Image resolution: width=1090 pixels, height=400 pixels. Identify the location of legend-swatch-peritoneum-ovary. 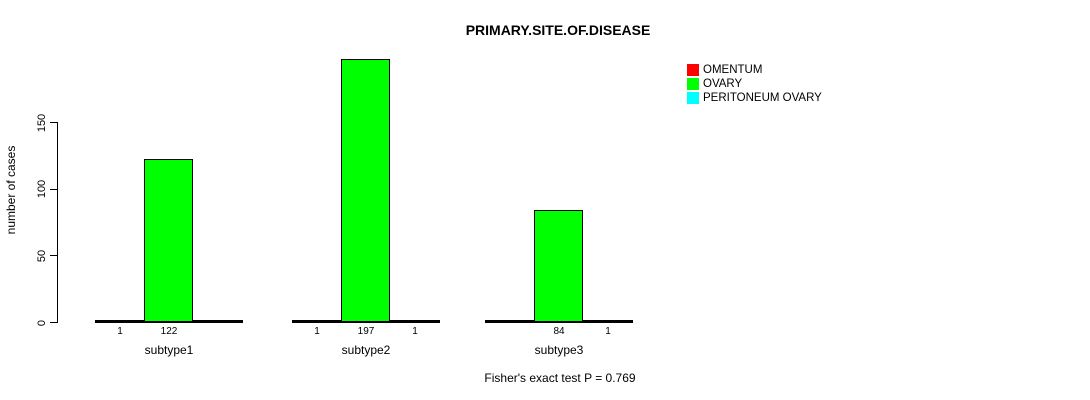
(693, 98).